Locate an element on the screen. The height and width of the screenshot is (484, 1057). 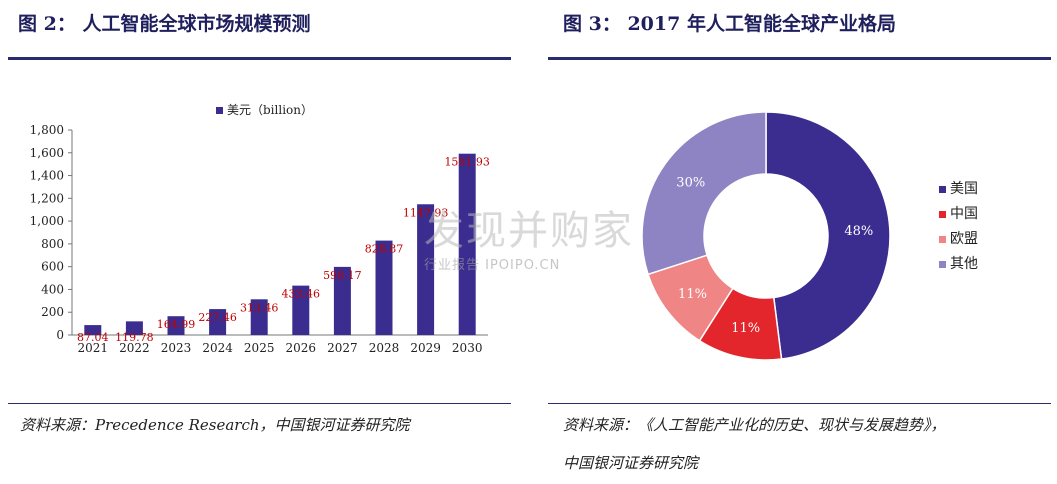
bar-2023 is located at coordinates (176, 325).